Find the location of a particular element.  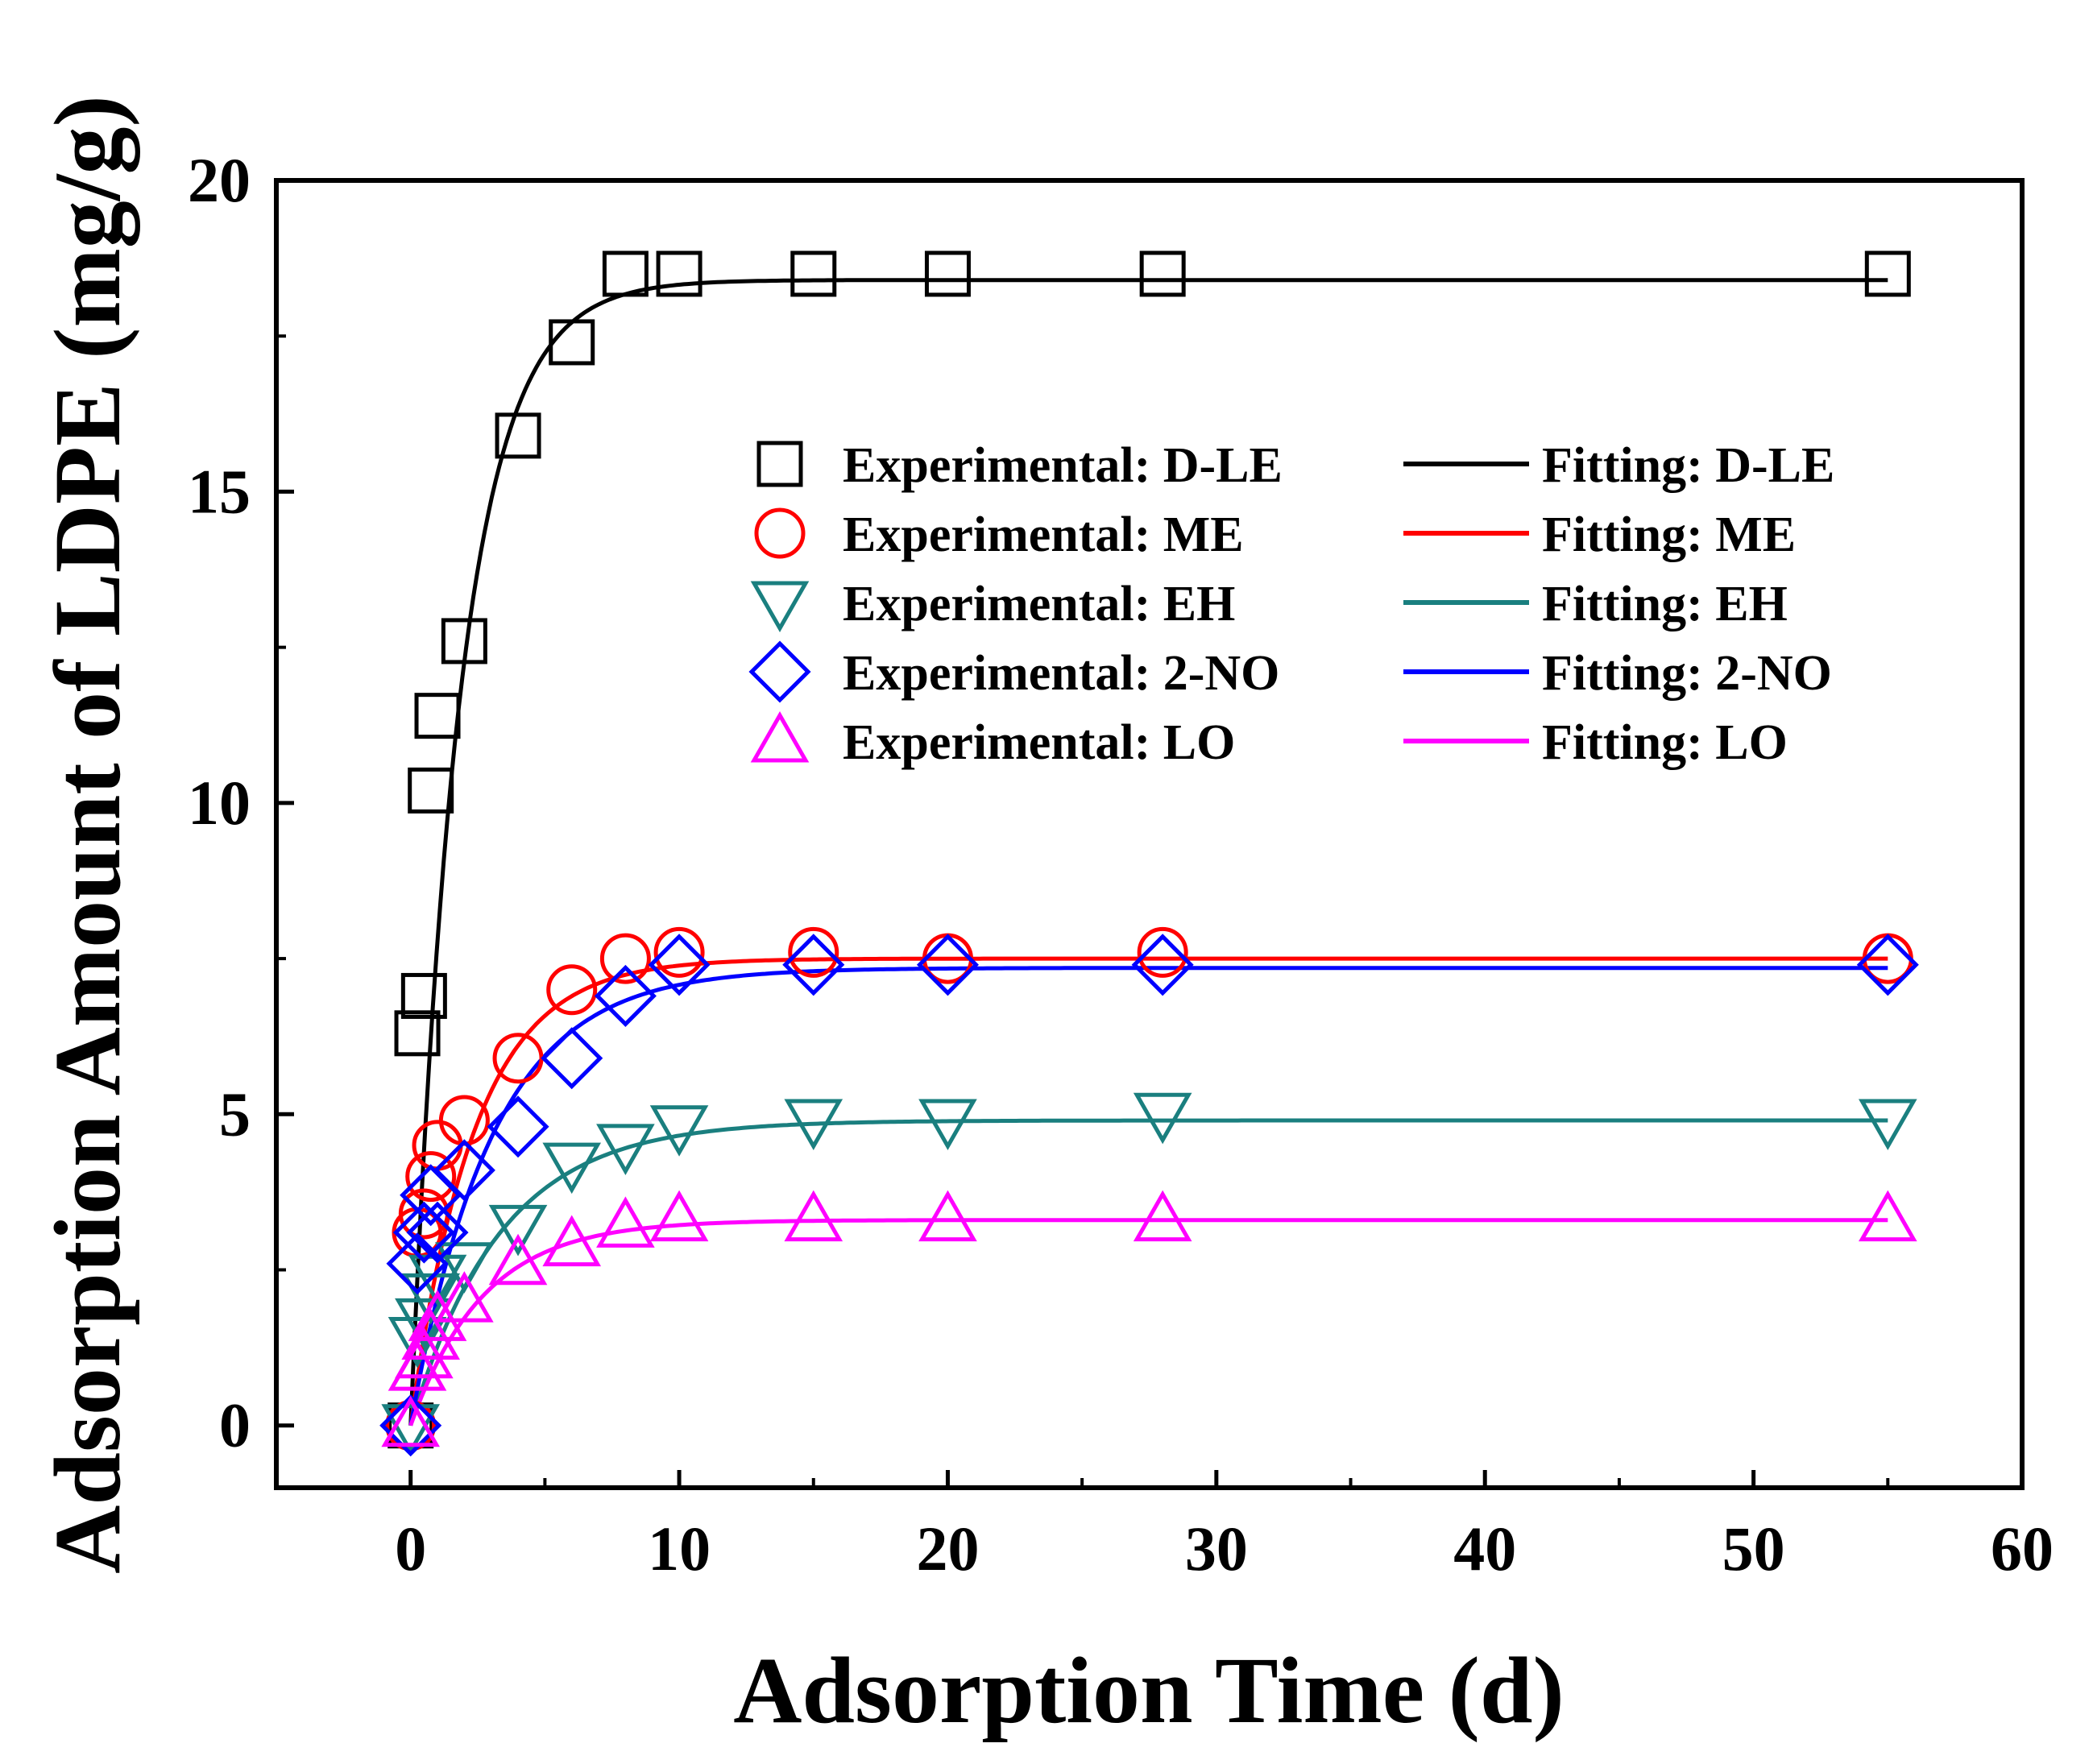

y-tick-label-1: 5 is located at coordinates (235, 1114).